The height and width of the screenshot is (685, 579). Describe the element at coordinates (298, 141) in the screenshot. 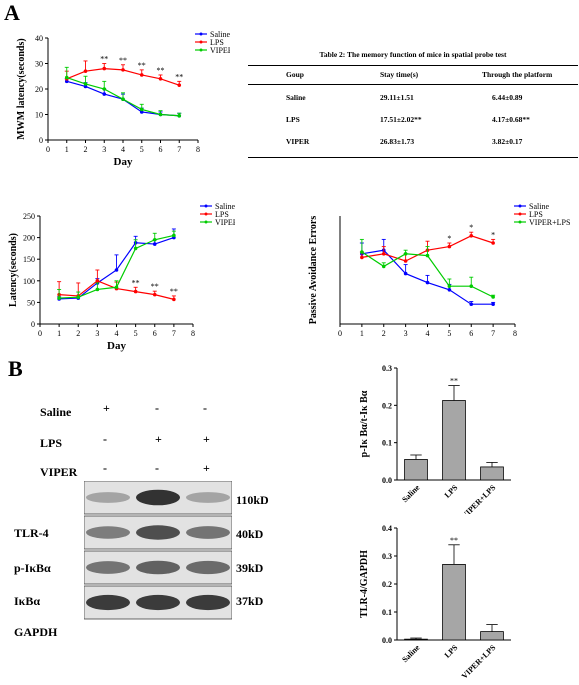

I see `table-cell: VIPER` at that location.